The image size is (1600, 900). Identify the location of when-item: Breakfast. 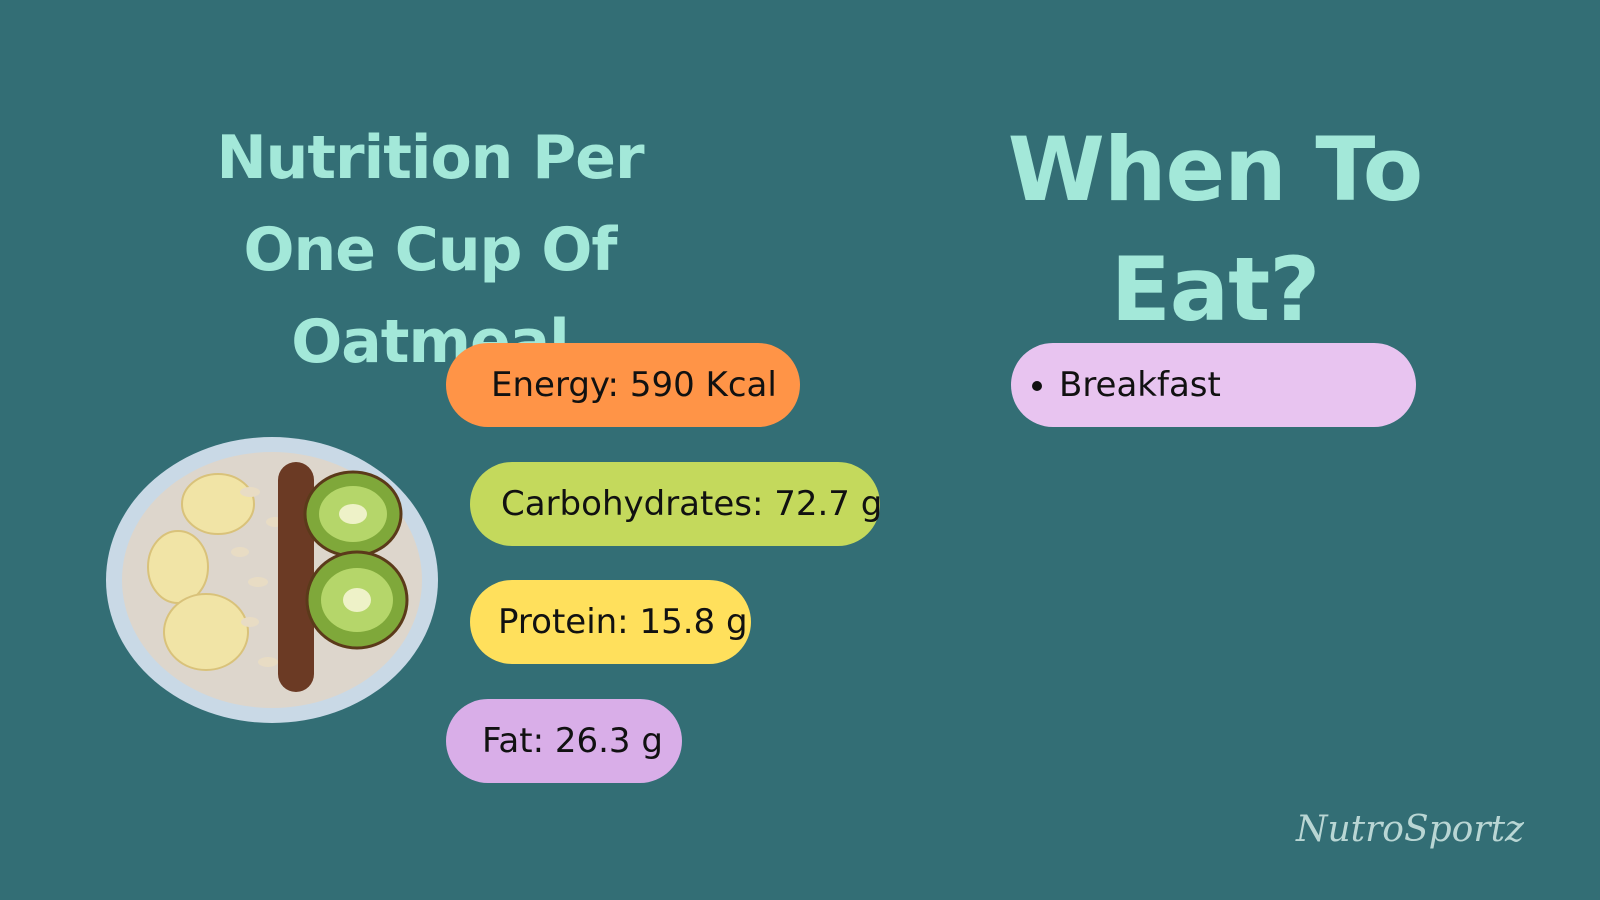
(1140, 385).